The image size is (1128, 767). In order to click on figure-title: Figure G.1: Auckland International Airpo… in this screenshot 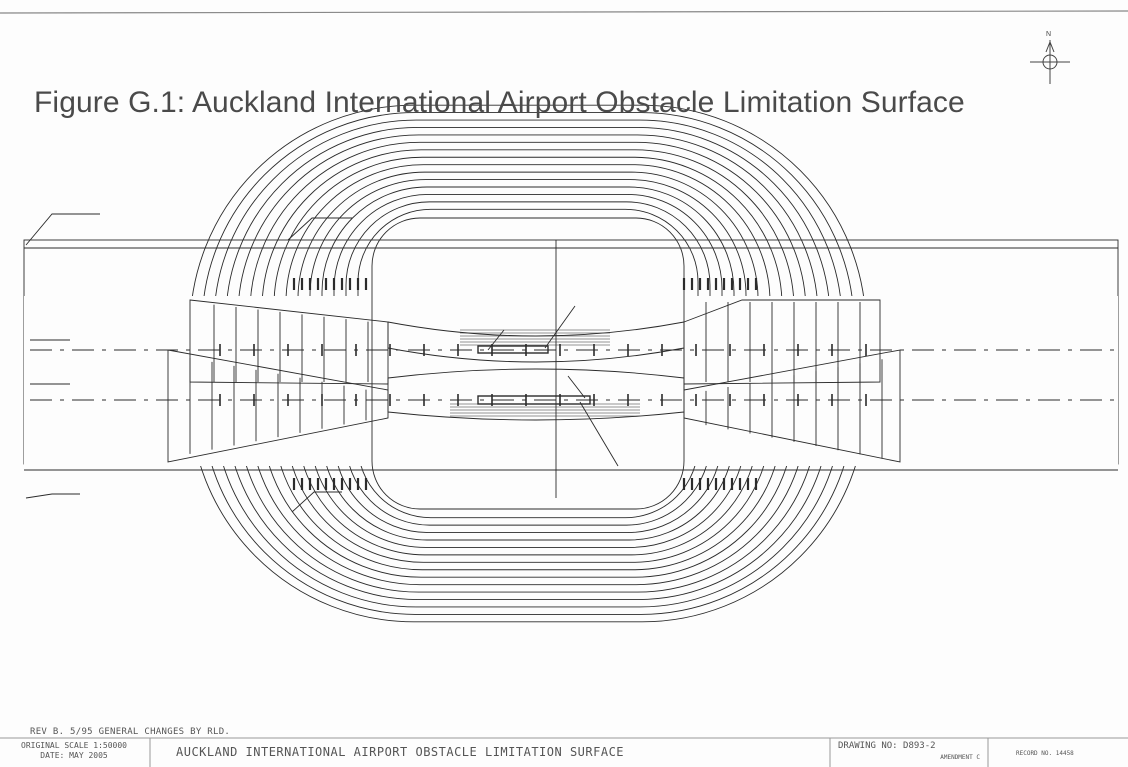, I will do `click(499, 102)`.